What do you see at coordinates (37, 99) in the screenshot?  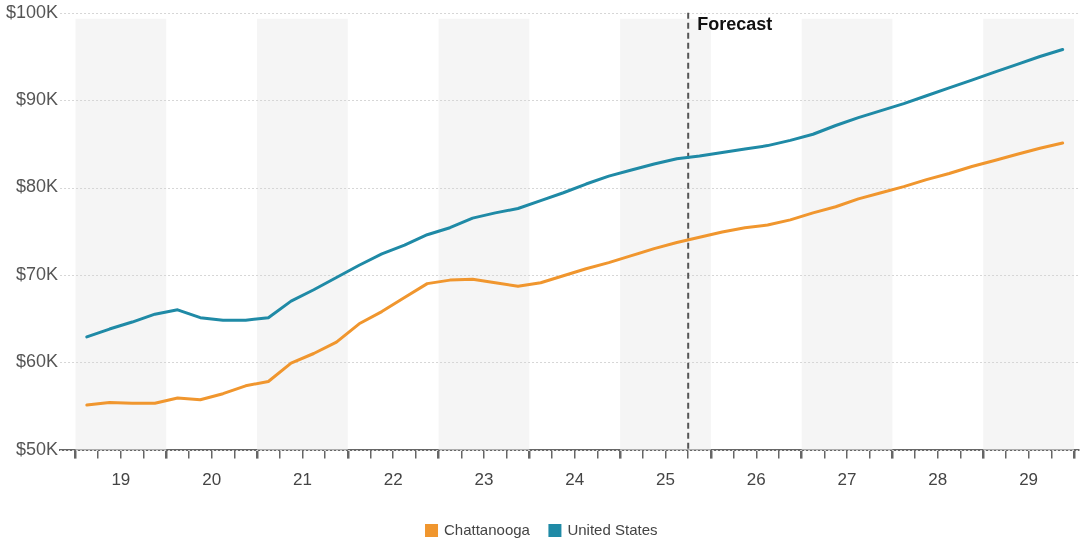 I see `y-tick-label: $90K` at bounding box center [37, 99].